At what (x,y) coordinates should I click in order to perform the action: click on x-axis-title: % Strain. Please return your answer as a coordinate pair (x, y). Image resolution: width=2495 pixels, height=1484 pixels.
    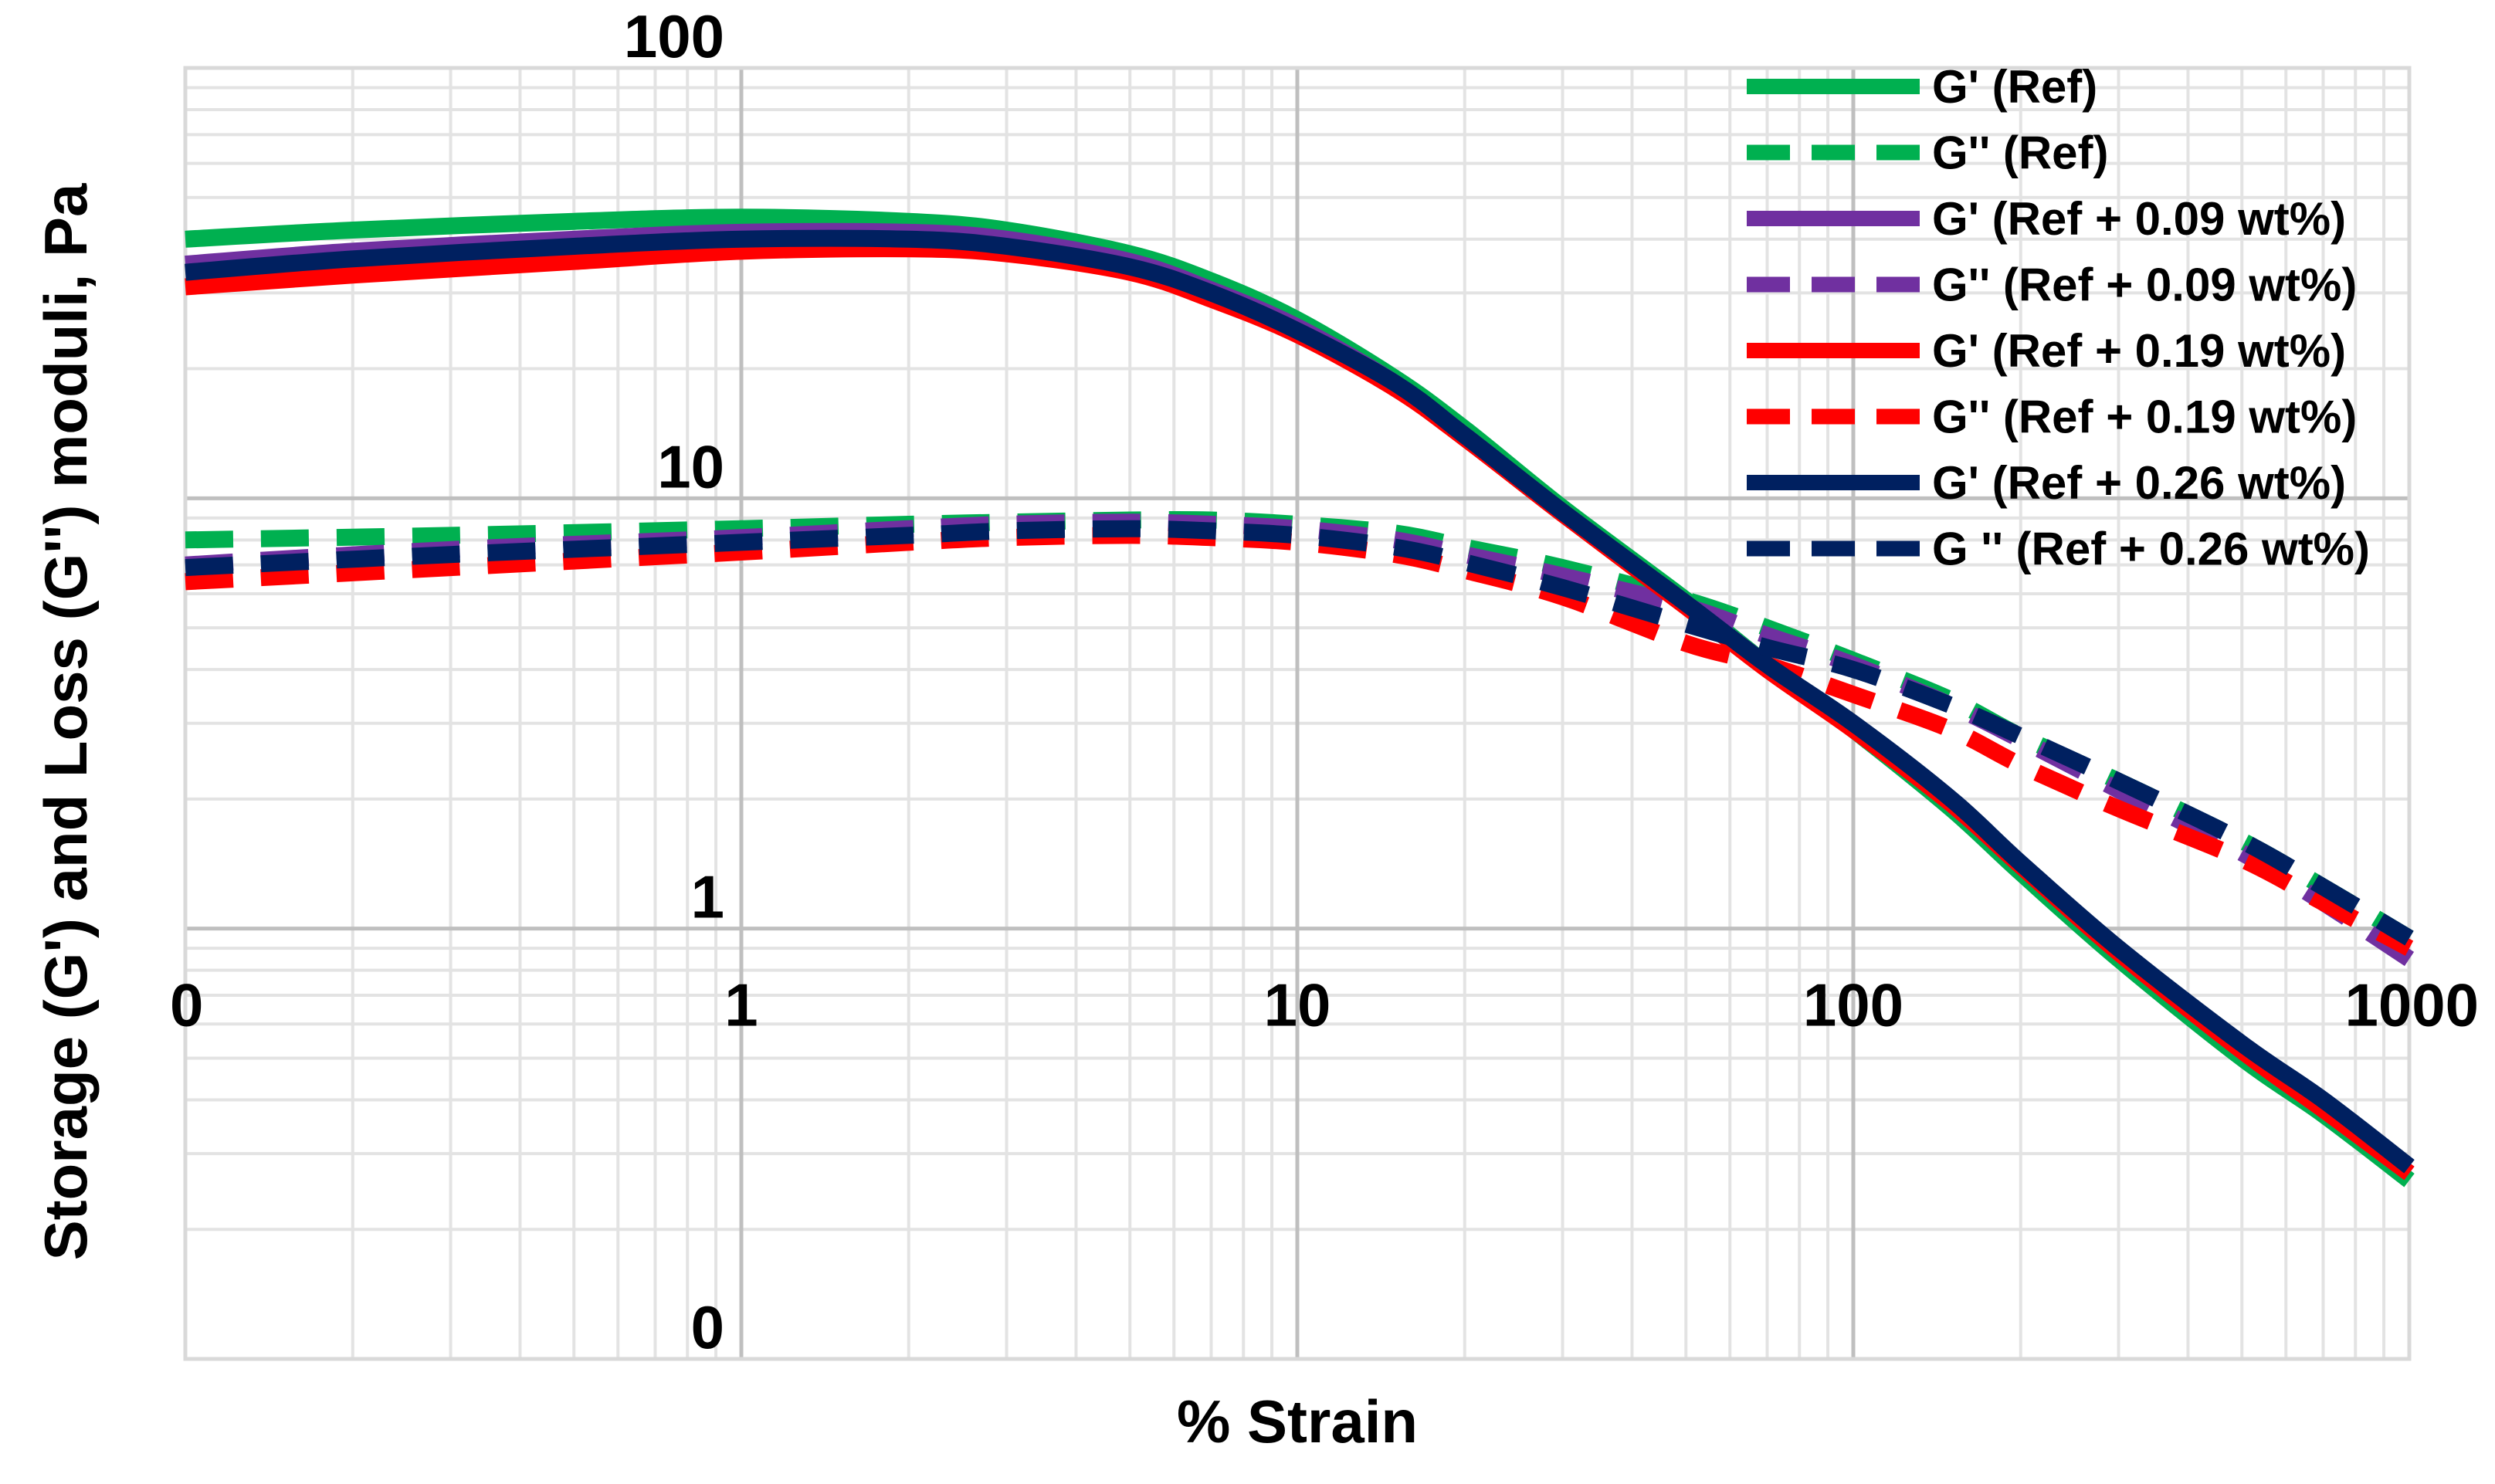
    Looking at the image, I should click on (1297, 1421).